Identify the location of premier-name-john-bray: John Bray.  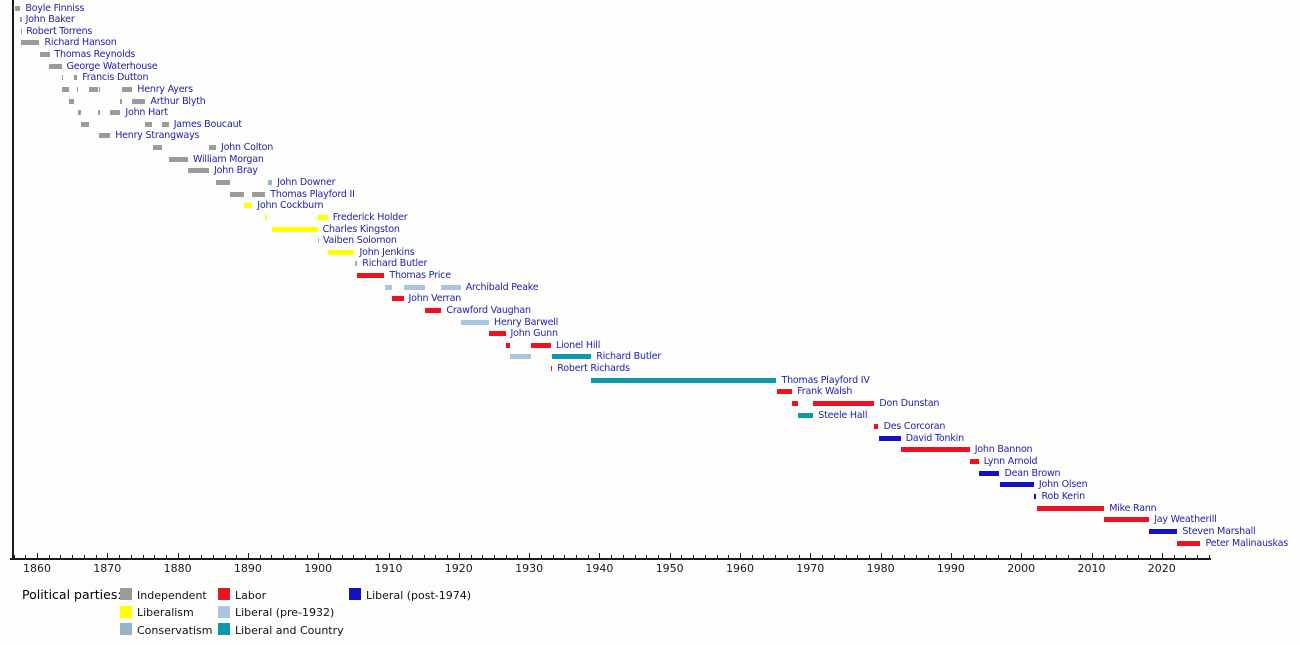
(236, 171).